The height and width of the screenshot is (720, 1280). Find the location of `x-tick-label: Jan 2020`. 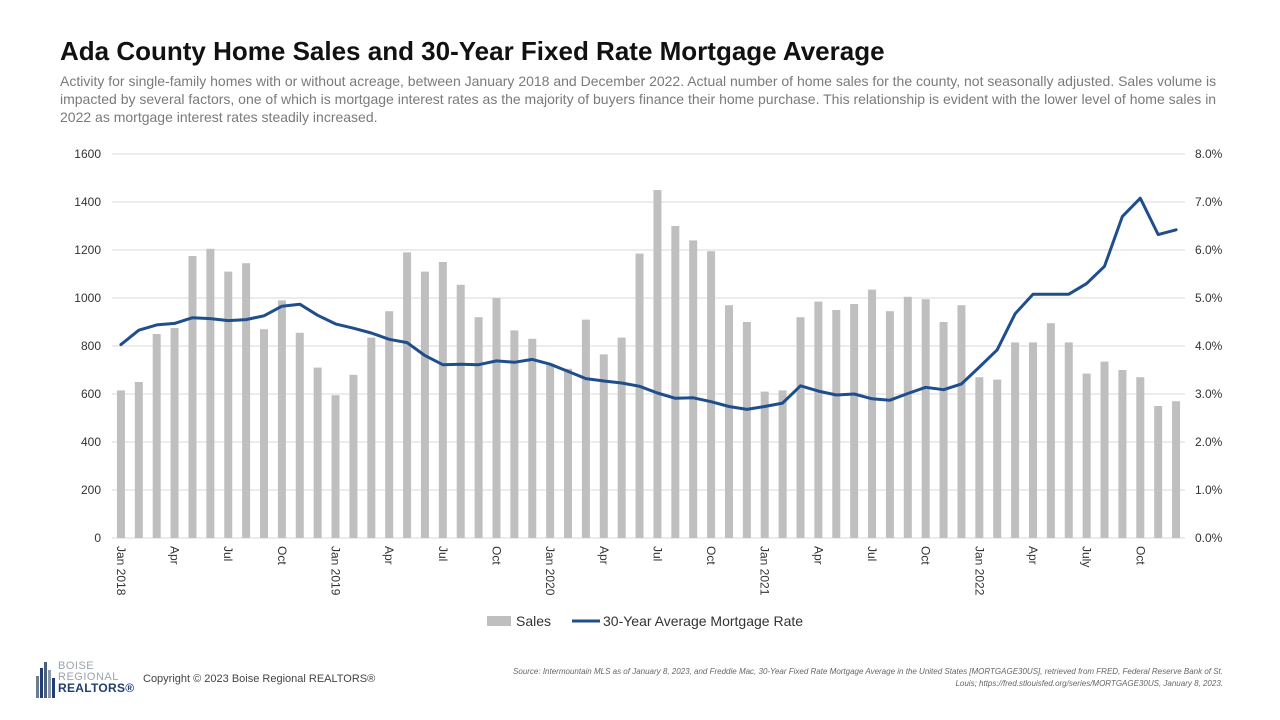

x-tick-label: Jan 2020 is located at coordinates (550, 571).